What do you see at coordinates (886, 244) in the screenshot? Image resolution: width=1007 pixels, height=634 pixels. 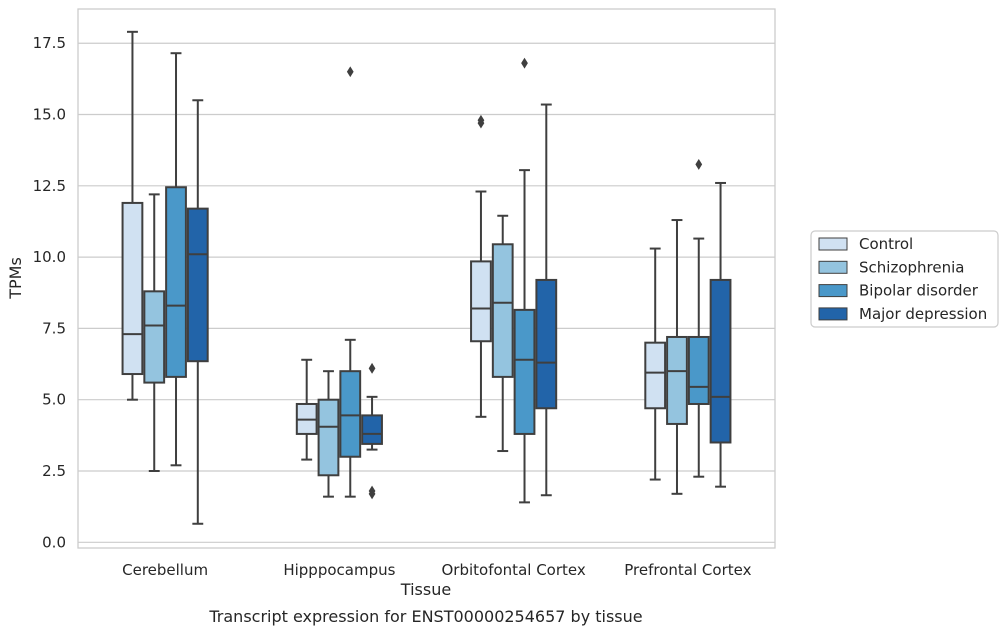 I see `legend-label: Control` at bounding box center [886, 244].